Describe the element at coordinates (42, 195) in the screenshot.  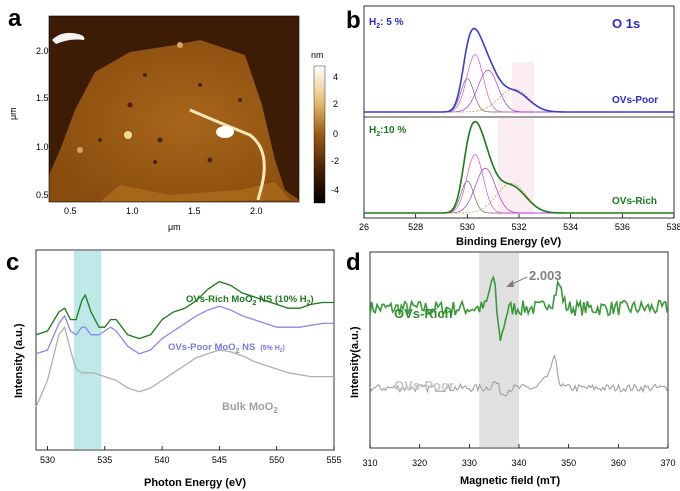
I see `afm-ytick-4: 0.5` at that location.